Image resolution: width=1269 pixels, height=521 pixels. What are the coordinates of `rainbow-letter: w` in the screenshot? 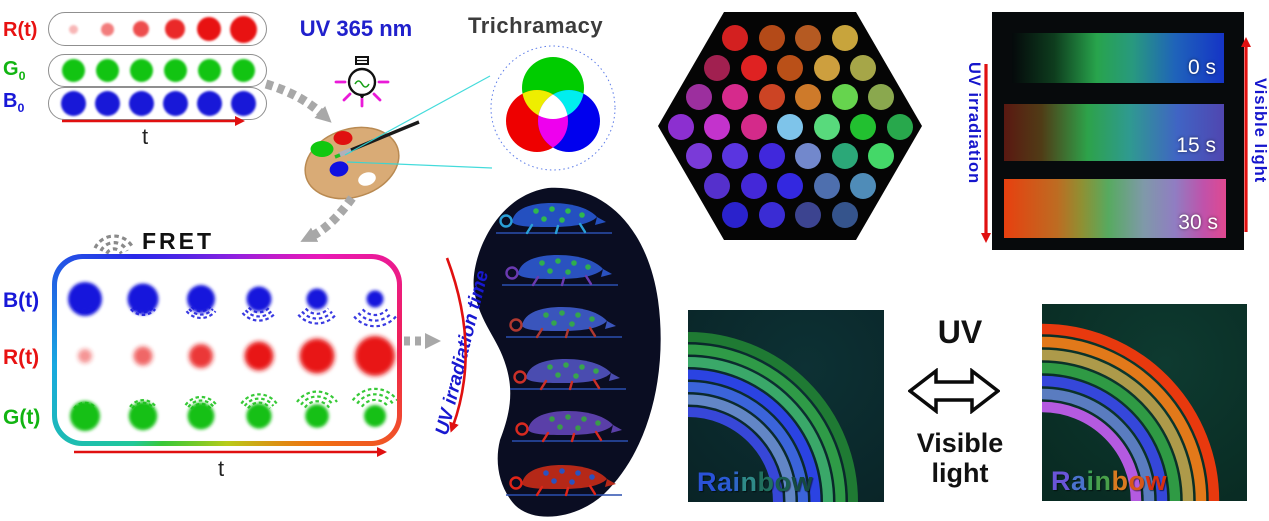 It's located at (802, 482).